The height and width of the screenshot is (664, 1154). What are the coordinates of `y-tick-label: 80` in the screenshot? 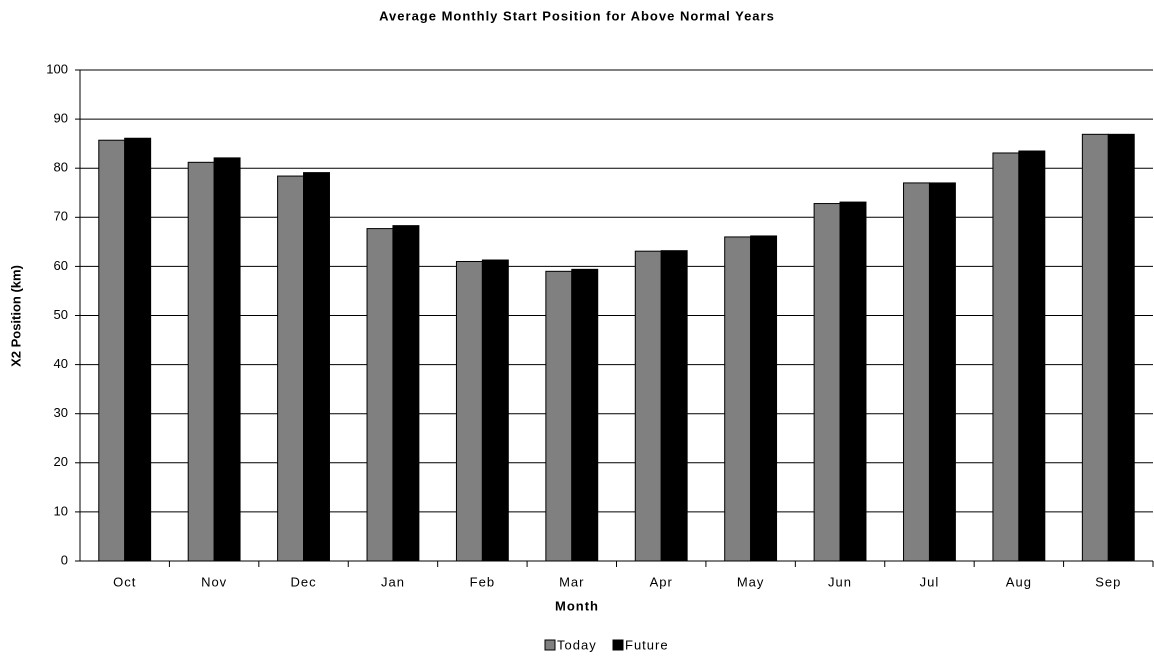 It's located at (61, 167).